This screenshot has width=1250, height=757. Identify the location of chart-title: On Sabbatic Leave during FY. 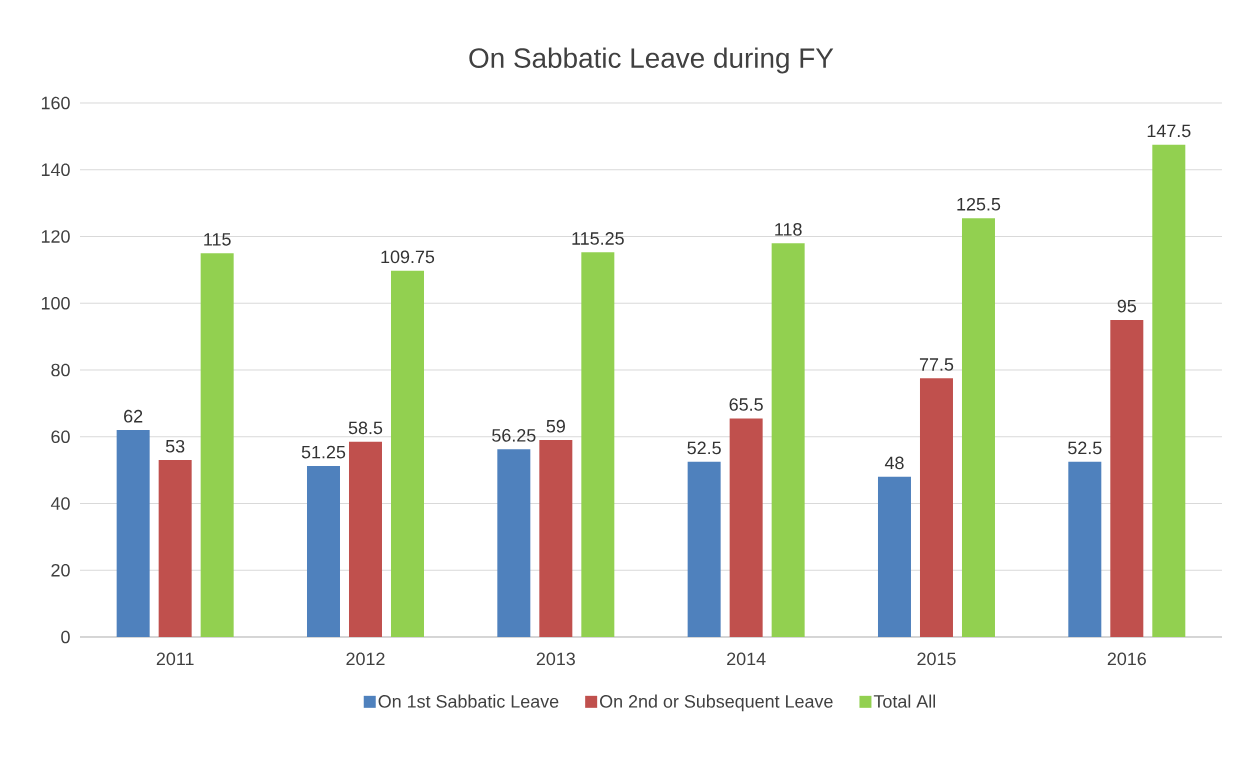
(651, 60).